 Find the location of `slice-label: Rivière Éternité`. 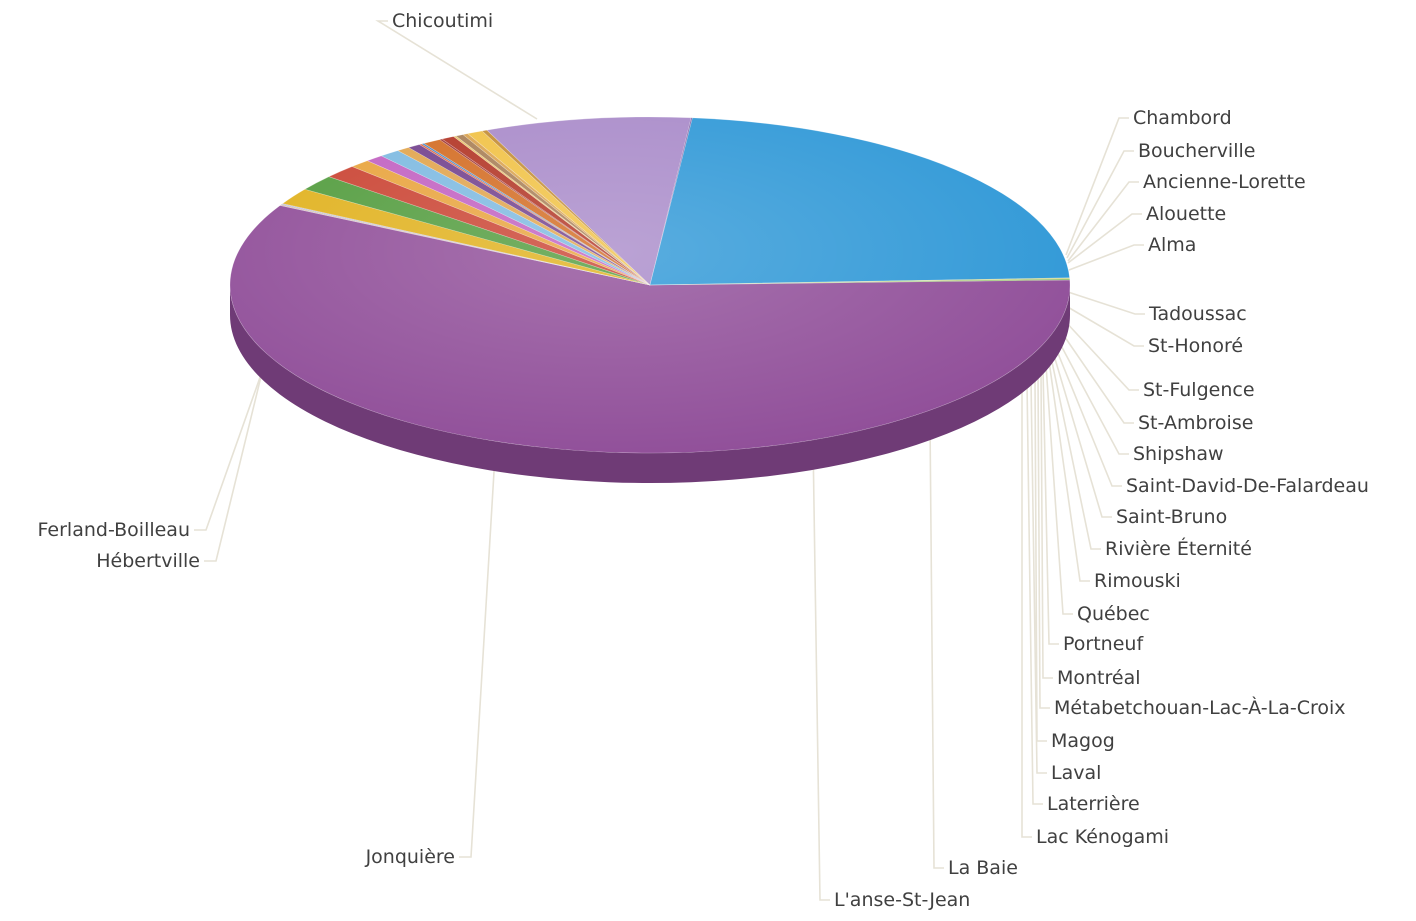

slice-label: Rivière Éternité is located at coordinates (1178, 548).